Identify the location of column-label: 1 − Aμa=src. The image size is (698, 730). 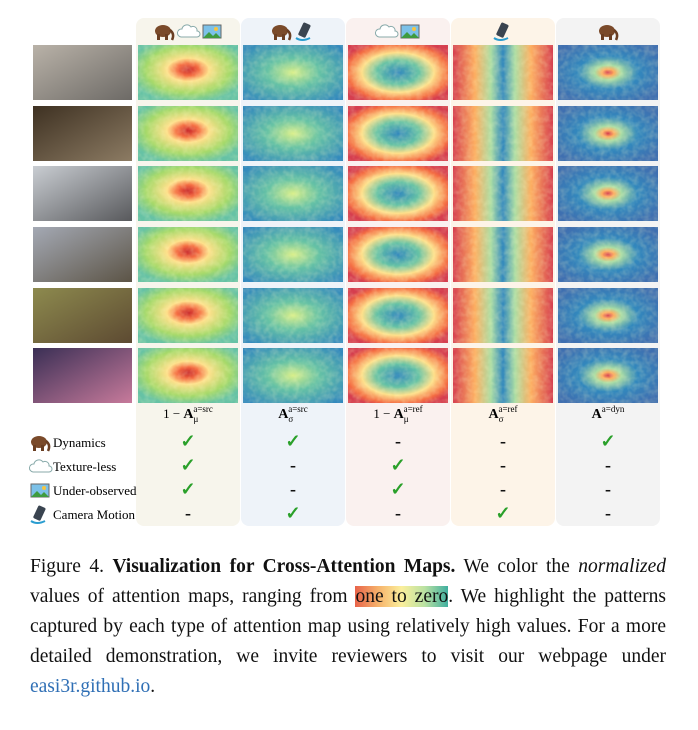
(188, 414).